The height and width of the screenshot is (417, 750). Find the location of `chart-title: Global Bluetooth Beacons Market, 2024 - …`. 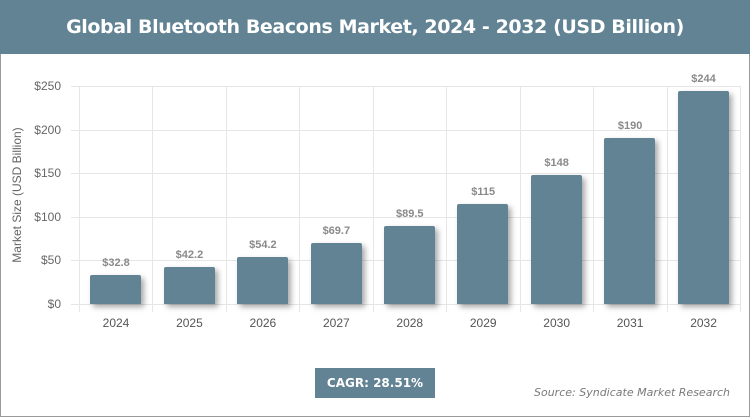

chart-title: Global Bluetooth Beacons Market, 2024 - … is located at coordinates (375, 27).